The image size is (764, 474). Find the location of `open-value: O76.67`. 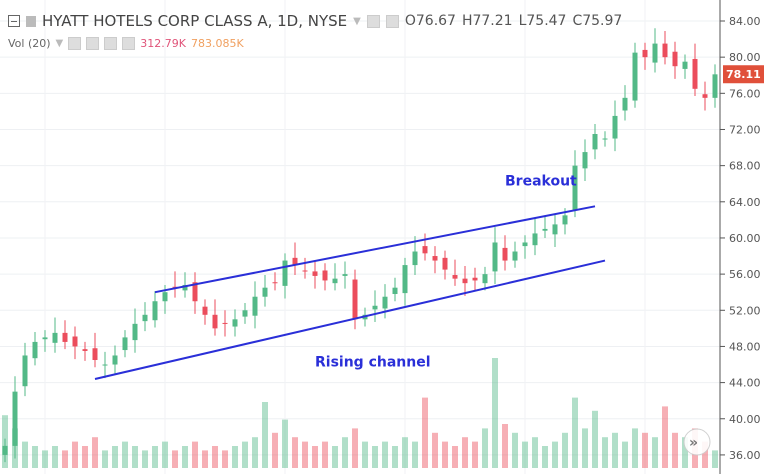

open-value: O76.67 is located at coordinates (430, 21).